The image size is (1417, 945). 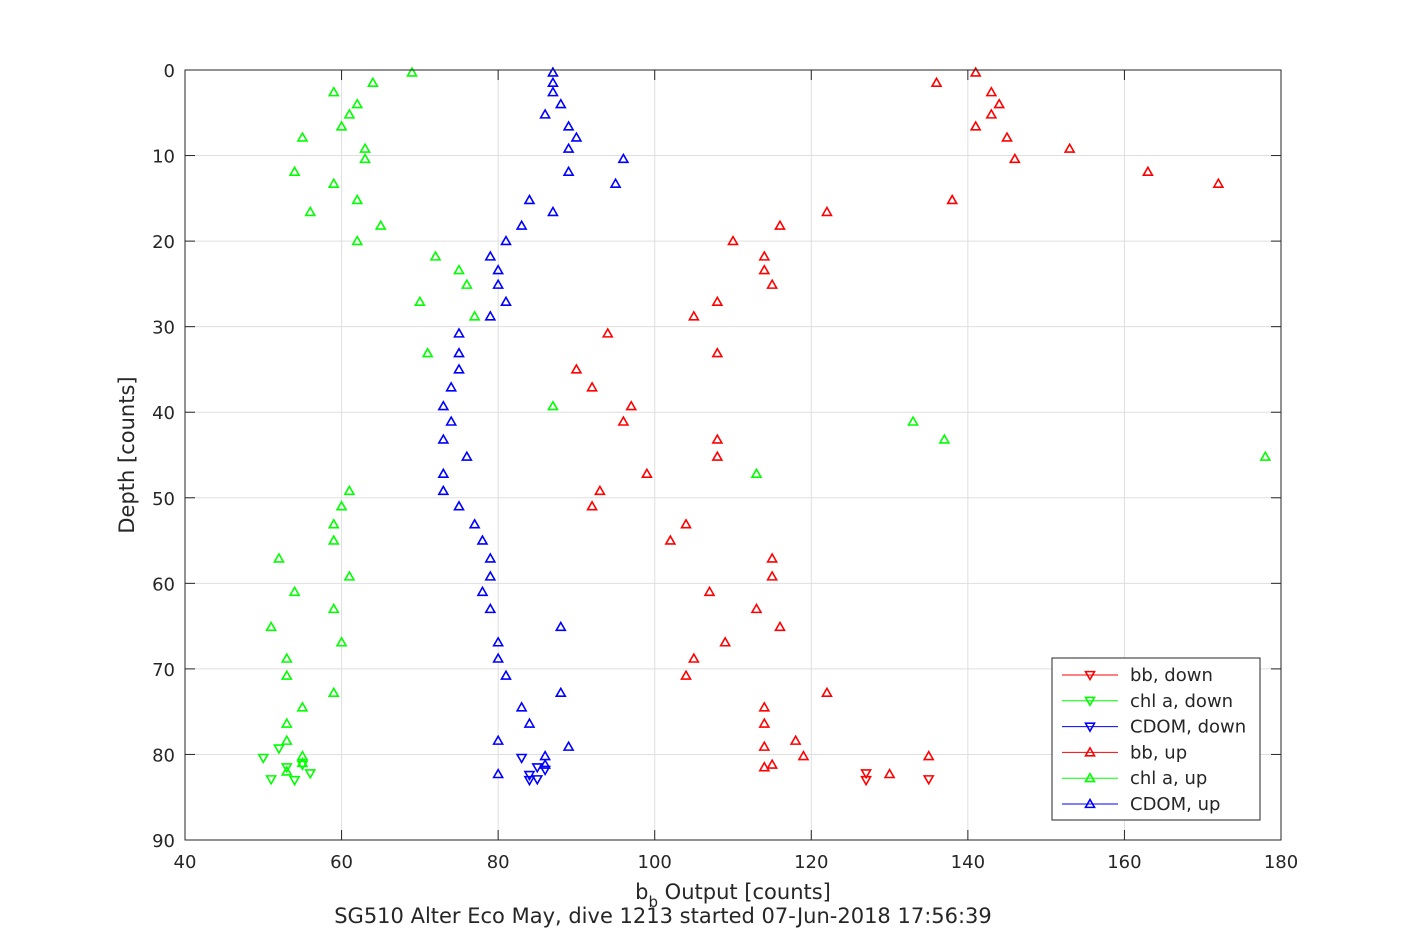 I want to click on y-tick-label: 0, so click(x=169, y=71).